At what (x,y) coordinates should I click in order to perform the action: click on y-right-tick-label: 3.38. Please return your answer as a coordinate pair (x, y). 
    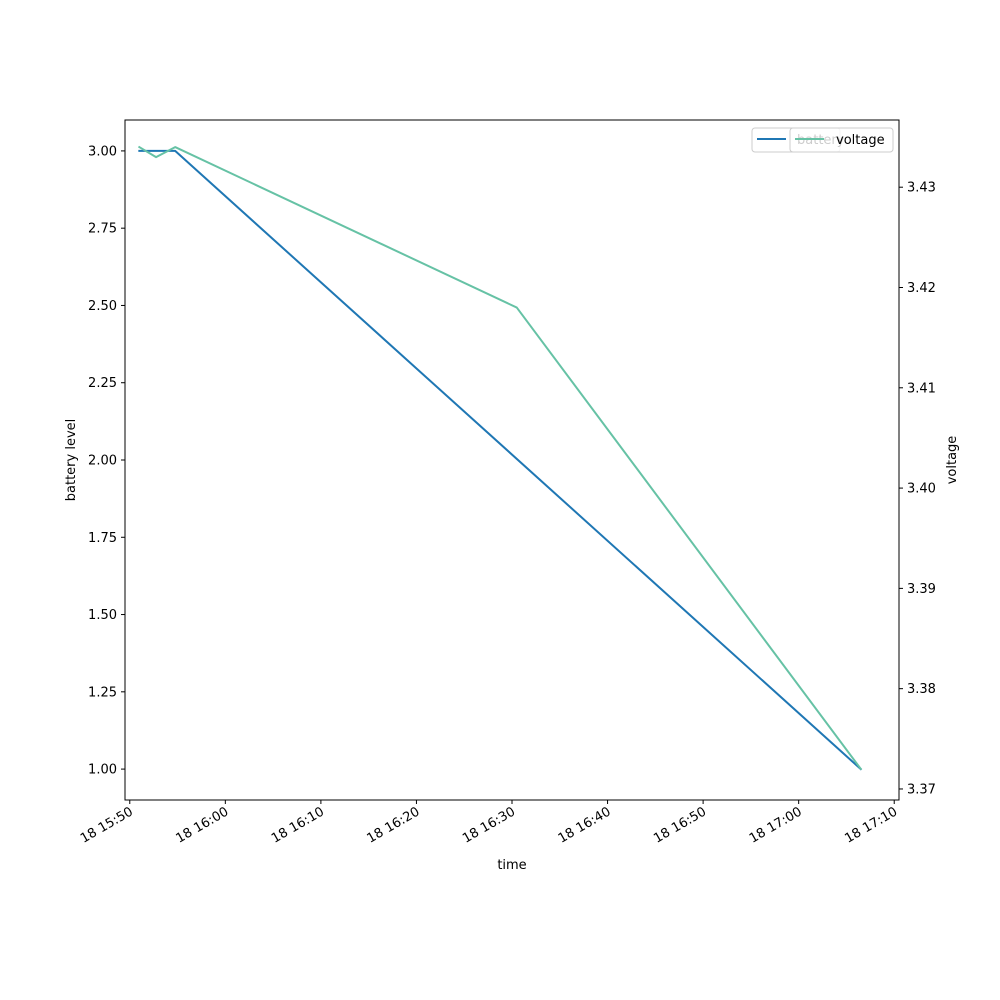
    Looking at the image, I should click on (921, 689).